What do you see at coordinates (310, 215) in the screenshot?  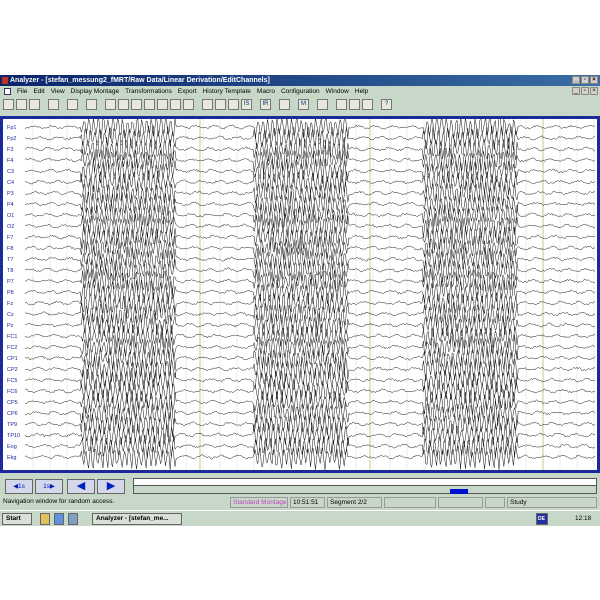 I see `eeg-trace-o1` at bounding box center [310, 215].